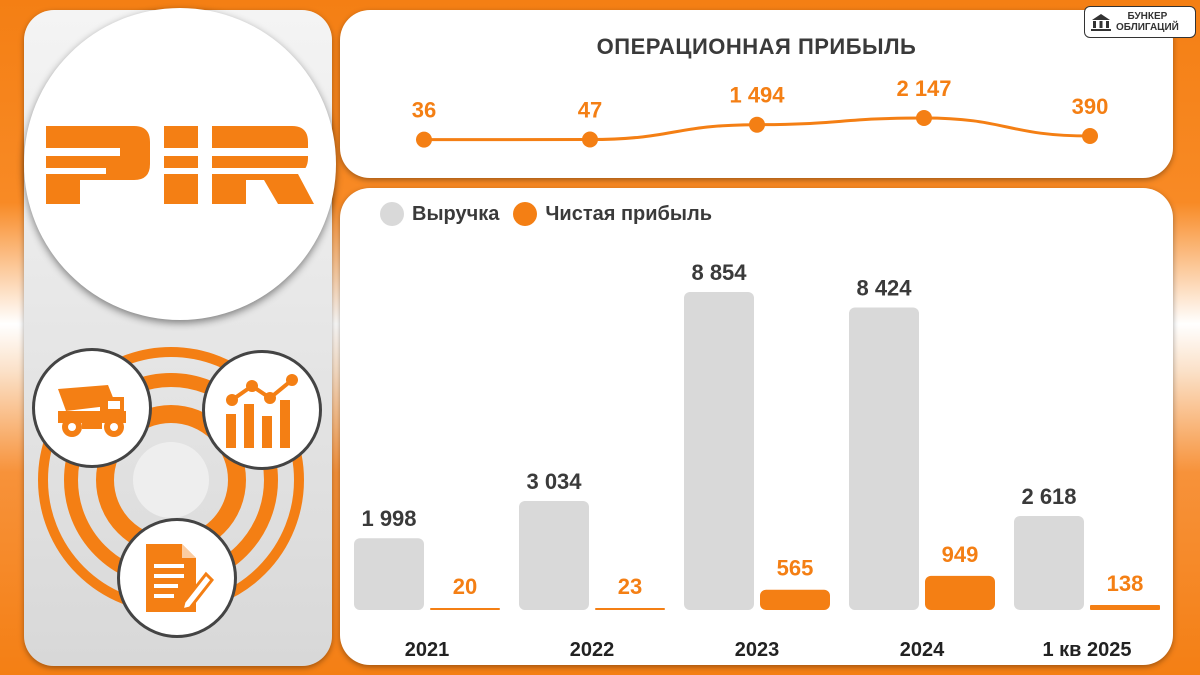 The width and height of the screenshot is (1200, 675). What do you see at coordinates (756, 46) in the screenshot?
I see `operating-profit-title: ОПЕРАЦИОННАЯ ПРИБЫЛЬ` at bounding box center [756, 46].